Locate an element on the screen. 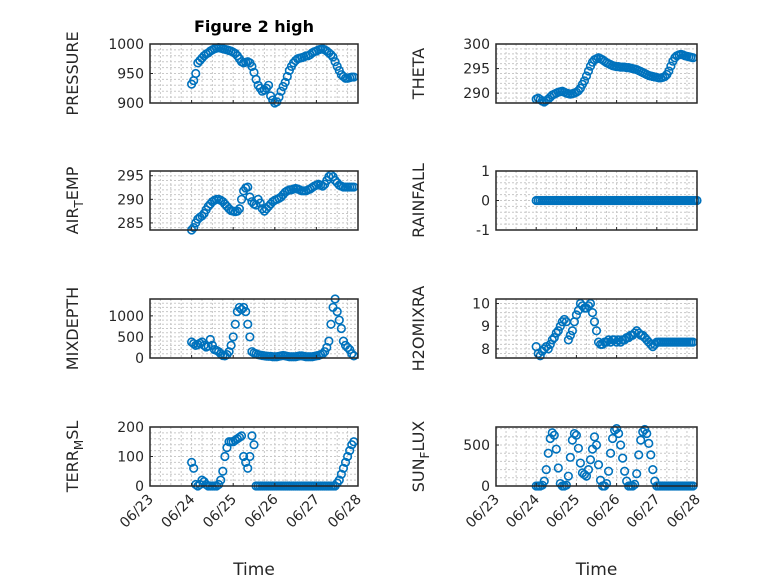  y-tick-label: 9 is located at coordinates (485, 327).